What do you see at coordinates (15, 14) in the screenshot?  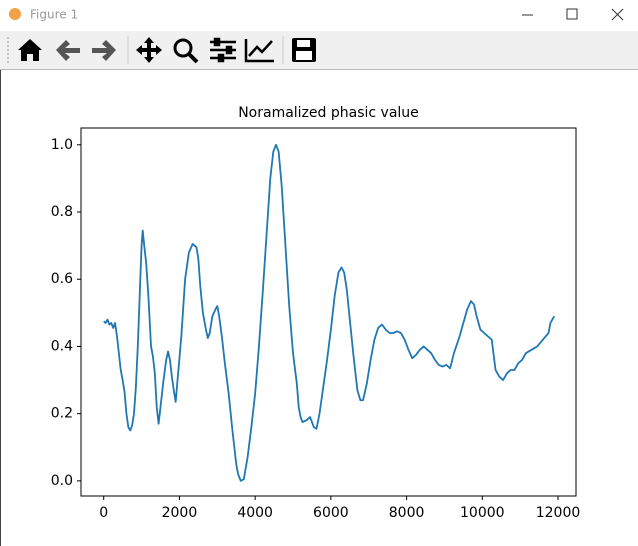 I see `app-icon` at bounding box center [15, 14].